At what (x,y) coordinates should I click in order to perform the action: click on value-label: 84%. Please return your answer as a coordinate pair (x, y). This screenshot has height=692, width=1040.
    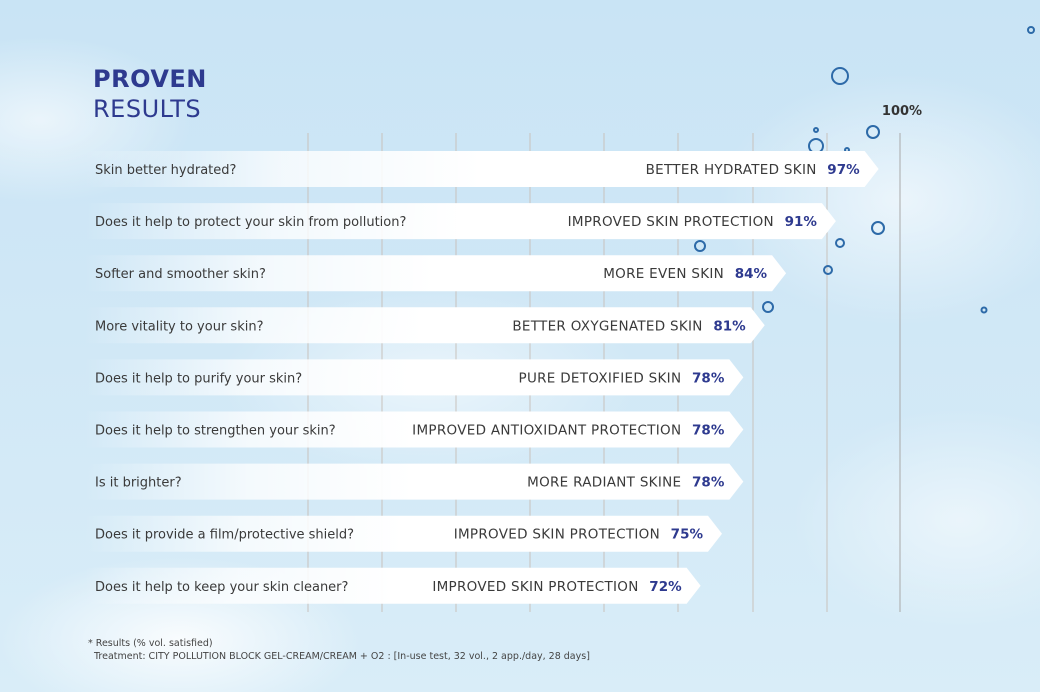
    Looking at the image, I should click on (751, 274).